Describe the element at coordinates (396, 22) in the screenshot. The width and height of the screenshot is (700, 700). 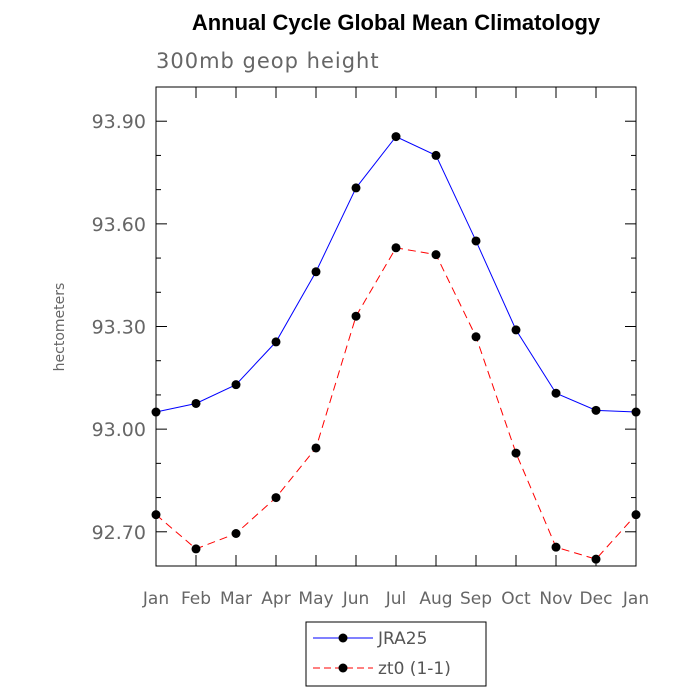
I see `chart-title: Annual Cycle Global Mean Climatology` at that location.